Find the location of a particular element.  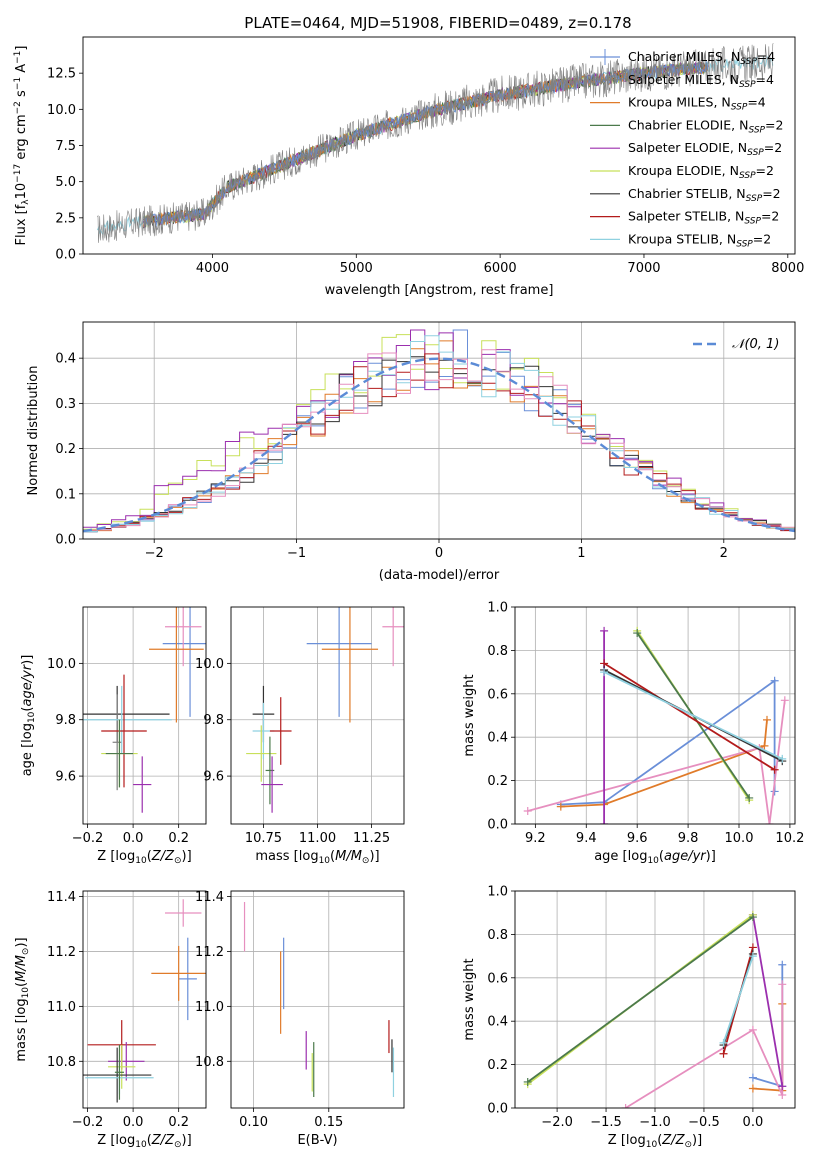

x-tick-label: 9.2 is located at coordinates (535, 838).